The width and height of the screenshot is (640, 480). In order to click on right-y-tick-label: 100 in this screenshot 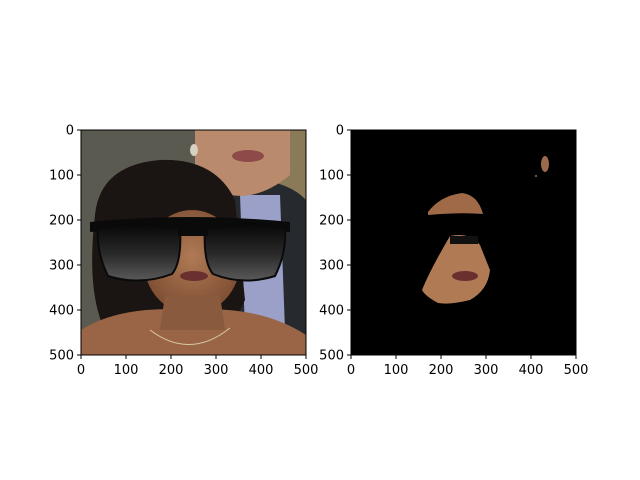, I will do `click(331, 176)`.